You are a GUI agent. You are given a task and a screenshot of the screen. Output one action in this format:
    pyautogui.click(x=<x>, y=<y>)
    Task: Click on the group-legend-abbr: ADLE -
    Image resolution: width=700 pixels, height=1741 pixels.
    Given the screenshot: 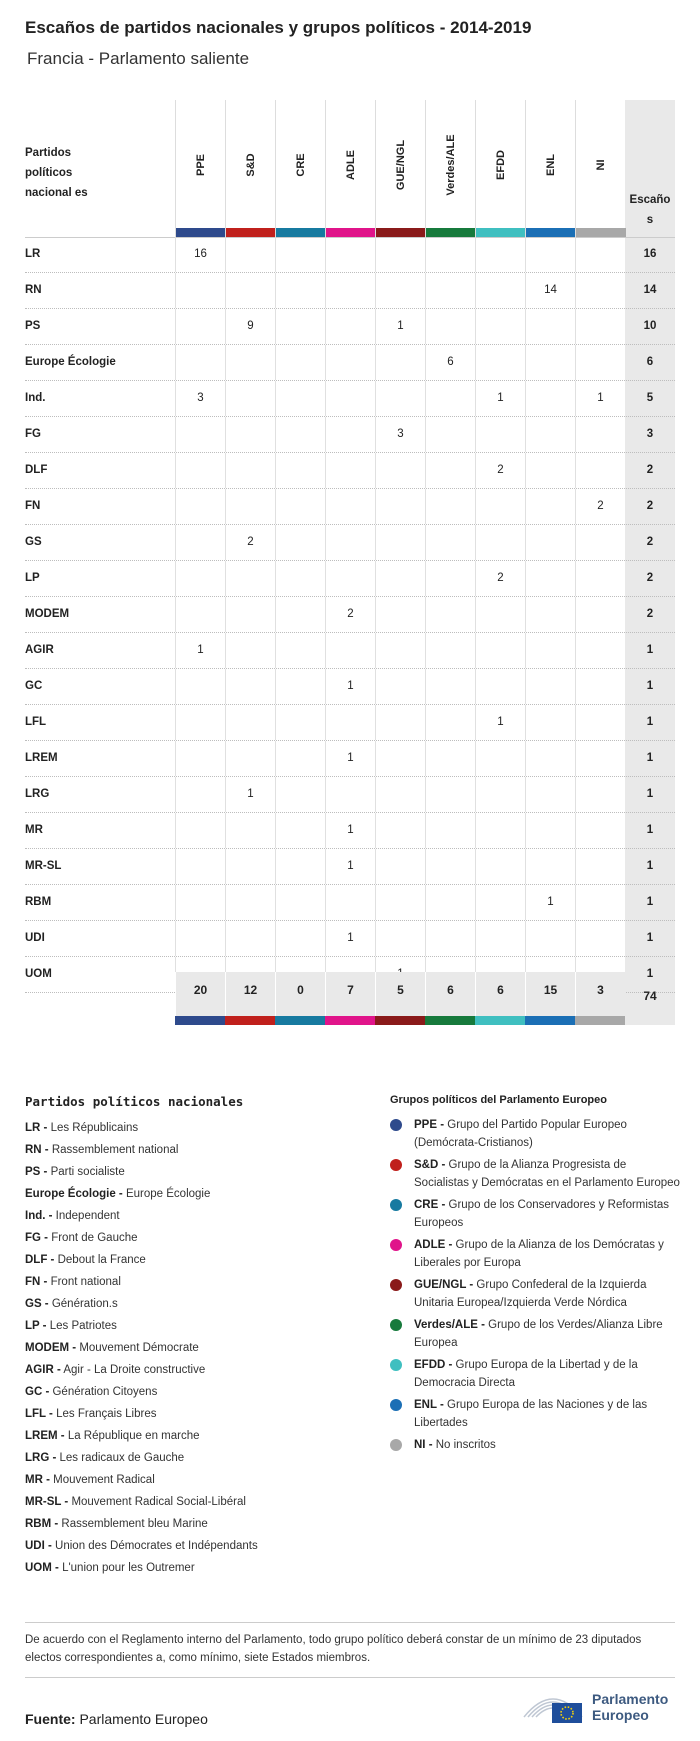 What is the action you would take?
    pyautogui.click(x=433, y=1245)
    